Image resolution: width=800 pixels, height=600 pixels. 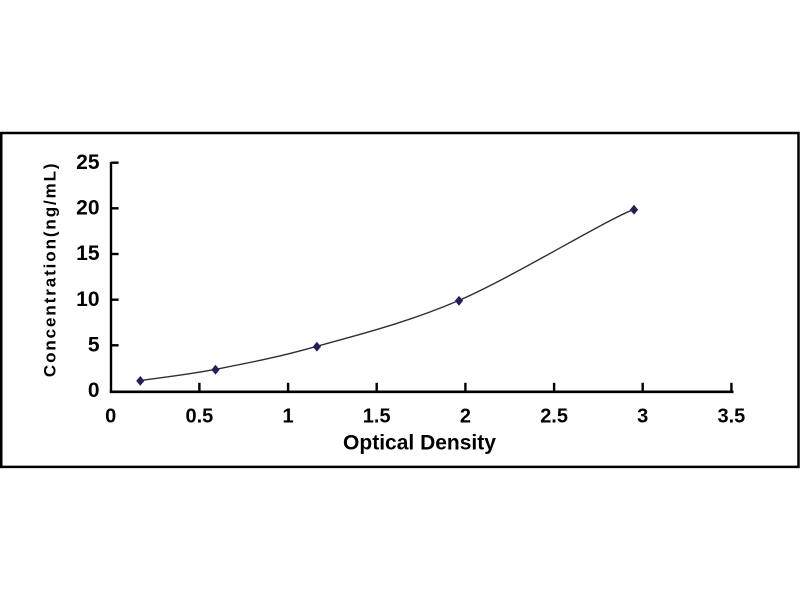 I want to click on svg-text: Concentration(ng/mL), so click(x=50, y=270).